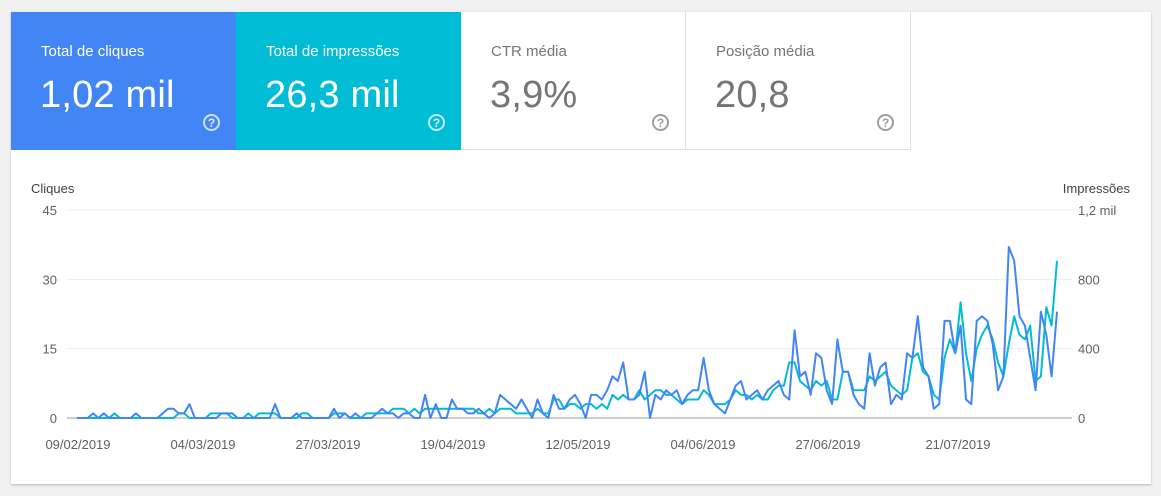 Image resolution: width=1161 pixels, height=496 pixels. What do you see at coordinates (53, 418) in the screenshot?
I see `left-tick-label: 0` at bounding box center [53, 418].